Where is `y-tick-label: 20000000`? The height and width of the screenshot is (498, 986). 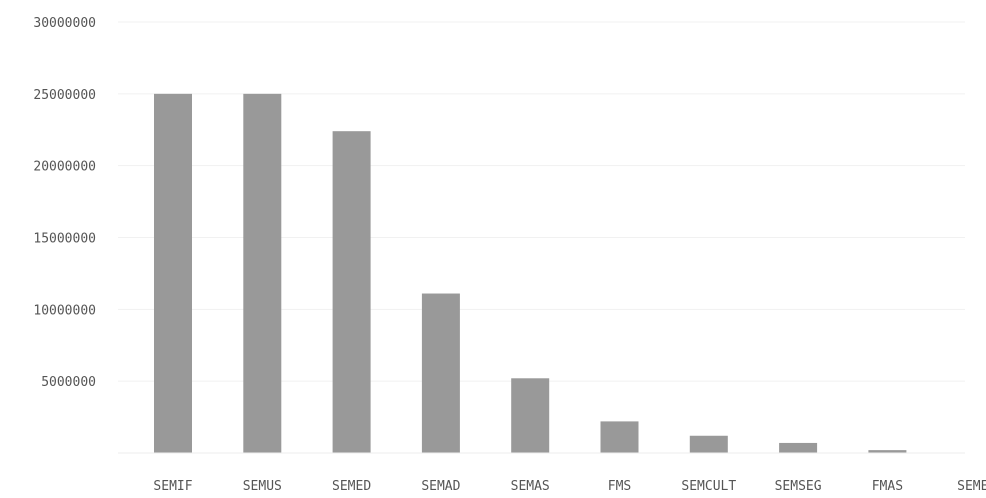
y-tick-label: 20000000 is located at coordinates (64, 167).